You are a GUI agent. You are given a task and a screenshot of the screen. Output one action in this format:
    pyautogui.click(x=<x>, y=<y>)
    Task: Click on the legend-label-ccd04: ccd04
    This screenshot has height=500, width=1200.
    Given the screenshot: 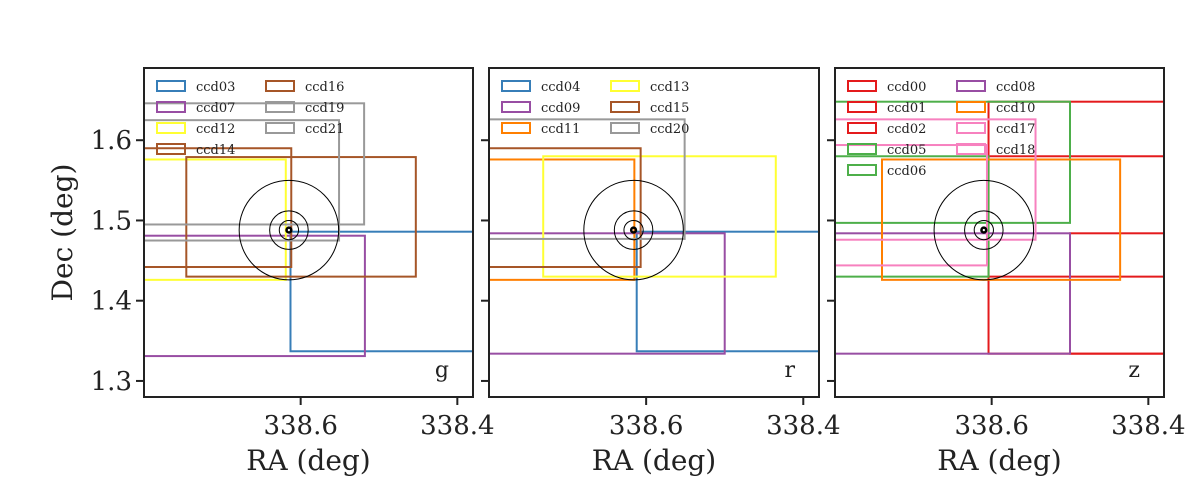 What is the action you would take?
    pyautogui.click(x=560, y=87)
    